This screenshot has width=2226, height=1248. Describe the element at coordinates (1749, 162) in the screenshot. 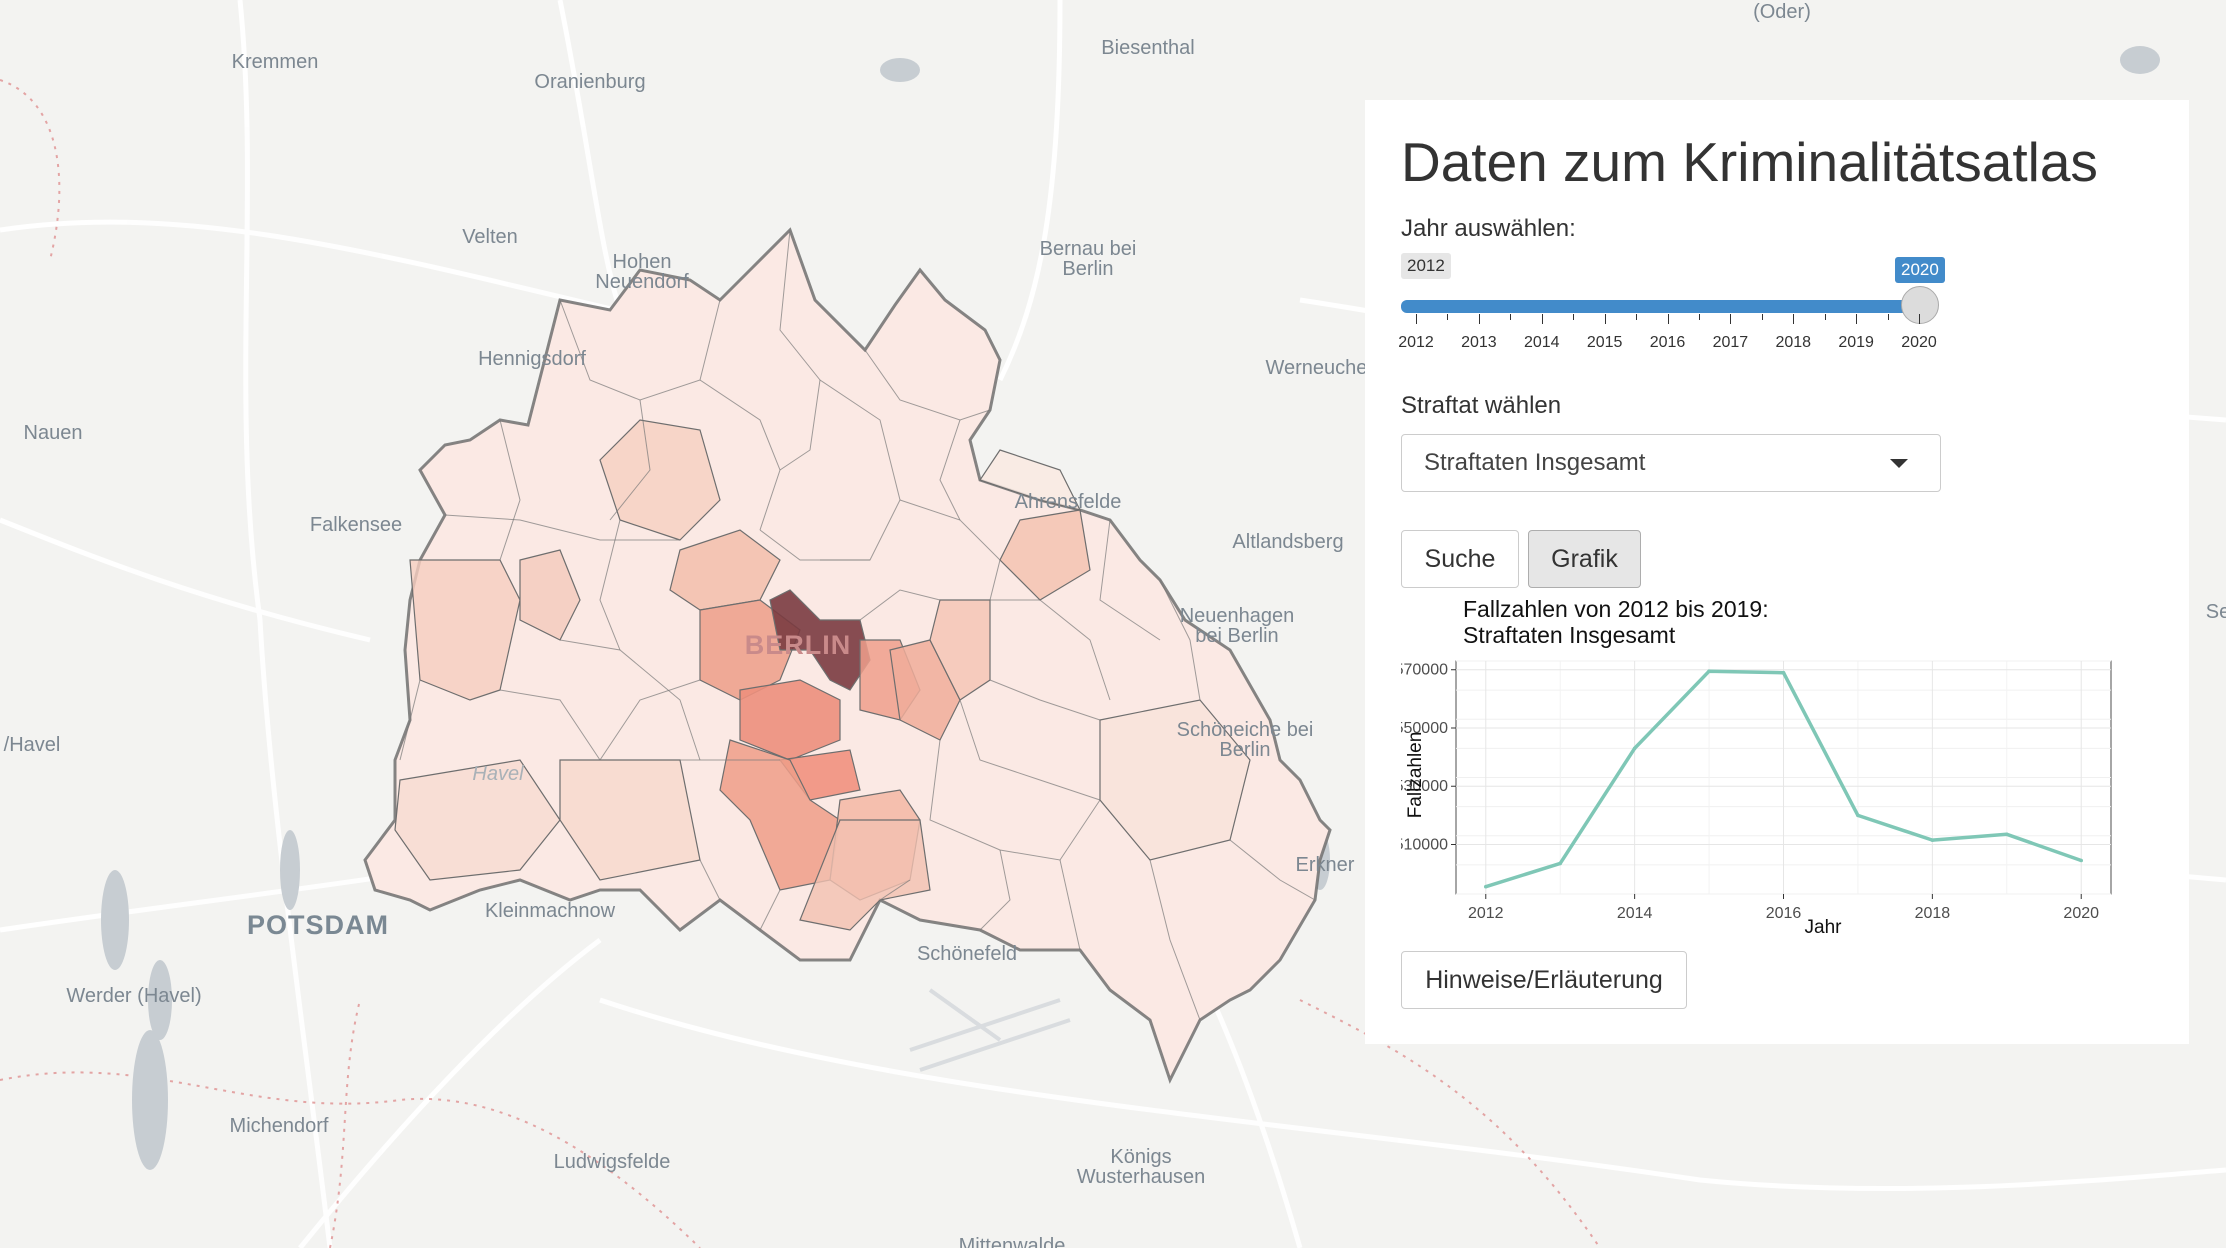

I see `page-title: Daten zum Kriminalitätsatlas` at that location.